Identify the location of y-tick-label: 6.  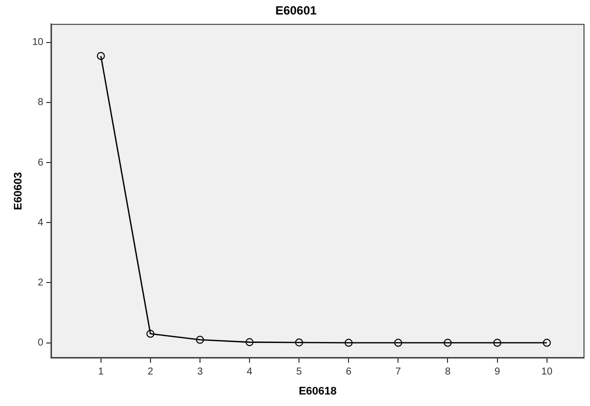
(41, 162).